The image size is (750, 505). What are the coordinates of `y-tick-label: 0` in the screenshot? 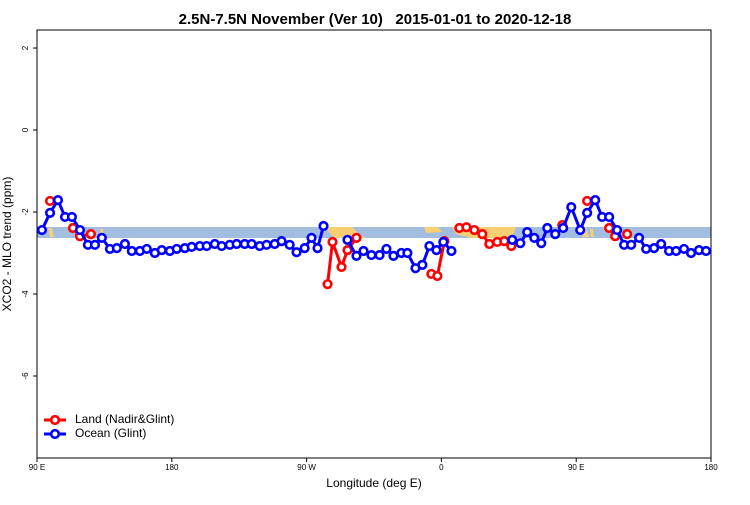 It's located at (25, 129).